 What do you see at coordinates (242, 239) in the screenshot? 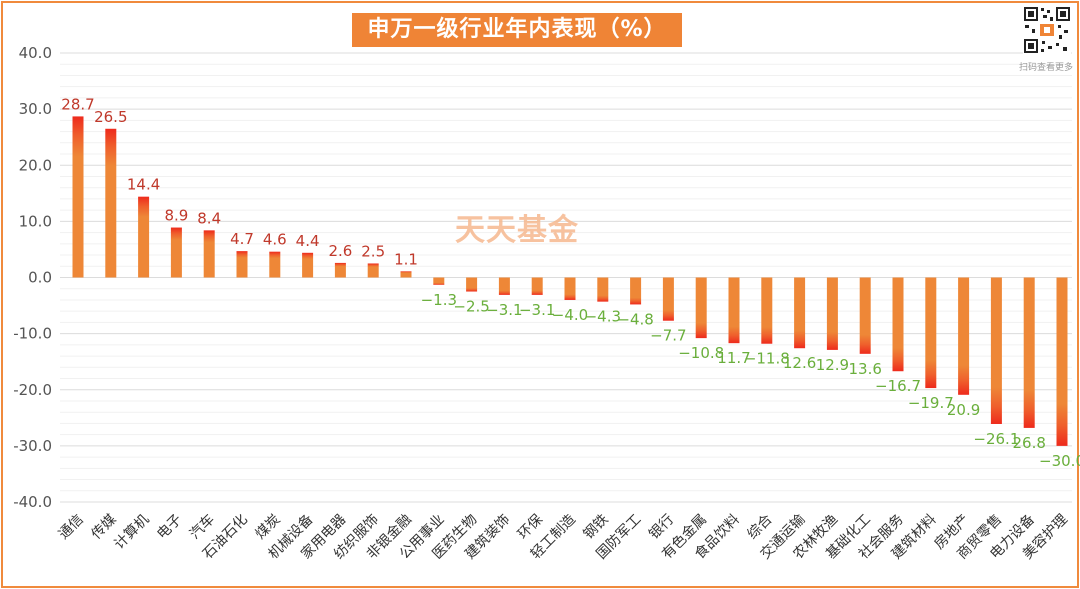
I see `data-label: 4.7` at bounding box center [242, 239].